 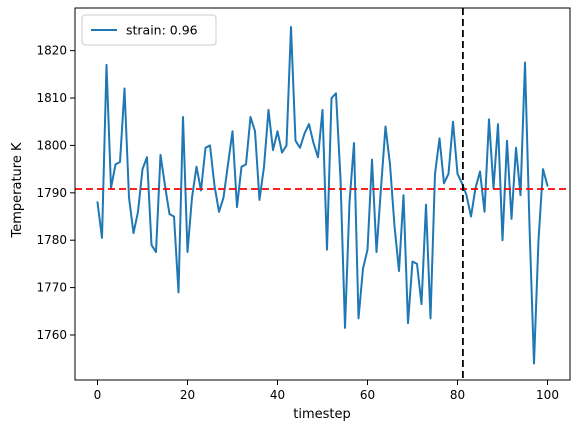 I want to click on y-tick-label: 1820, so click(x=51, y=51).